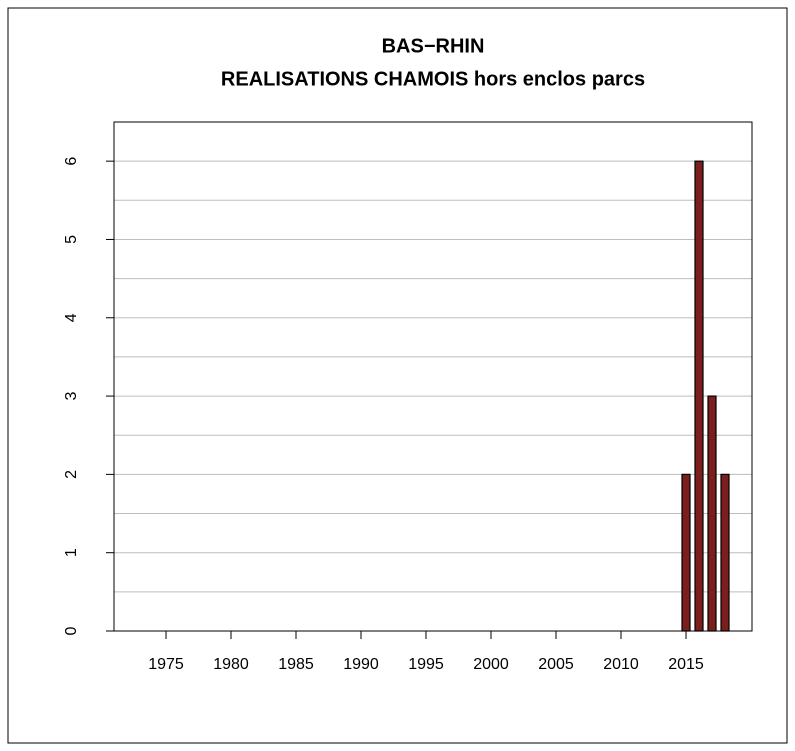 The width and height of the screenshot is (795, 751). Describe the element at coordinates (71, 552) in the screenshot. I see `y-tick-label: 1` at that location.